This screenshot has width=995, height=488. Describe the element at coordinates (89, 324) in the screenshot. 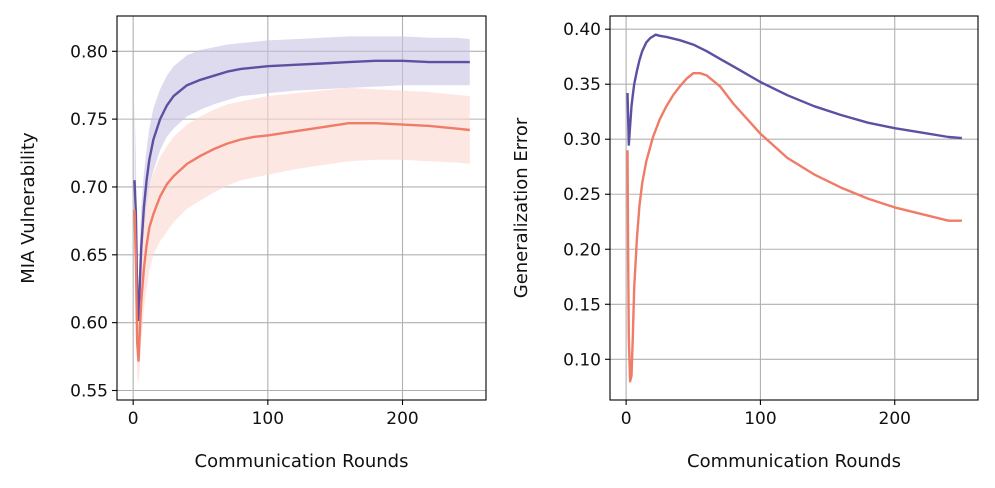

I see `y-tick-label: 0.60` at that location.